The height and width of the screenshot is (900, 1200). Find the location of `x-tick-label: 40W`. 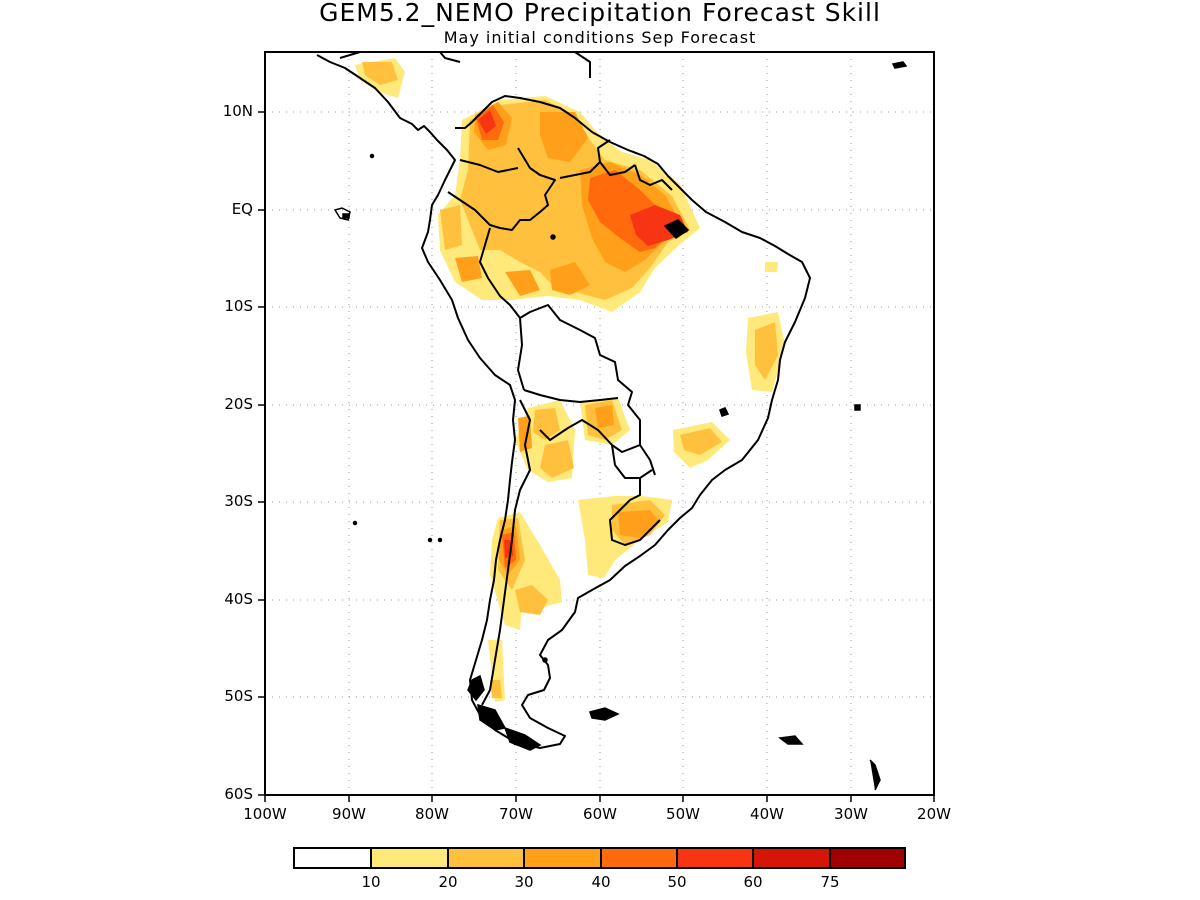

x-tick-label: 40W is located at coordinates (767, 814).